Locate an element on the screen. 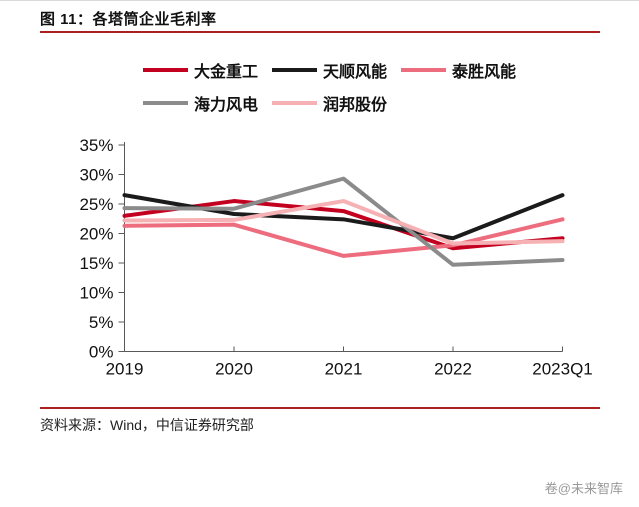  legend-item-0: 大金重工 is located at coordinates (200, 70).